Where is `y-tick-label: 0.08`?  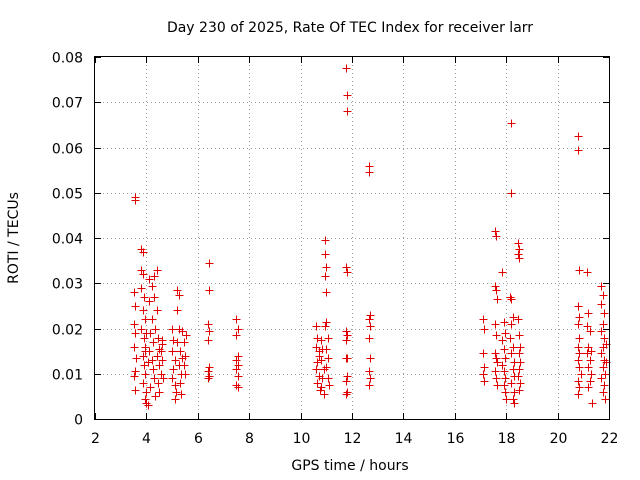
y-tick-label: 0.08 is located at coordinates (67, 59).